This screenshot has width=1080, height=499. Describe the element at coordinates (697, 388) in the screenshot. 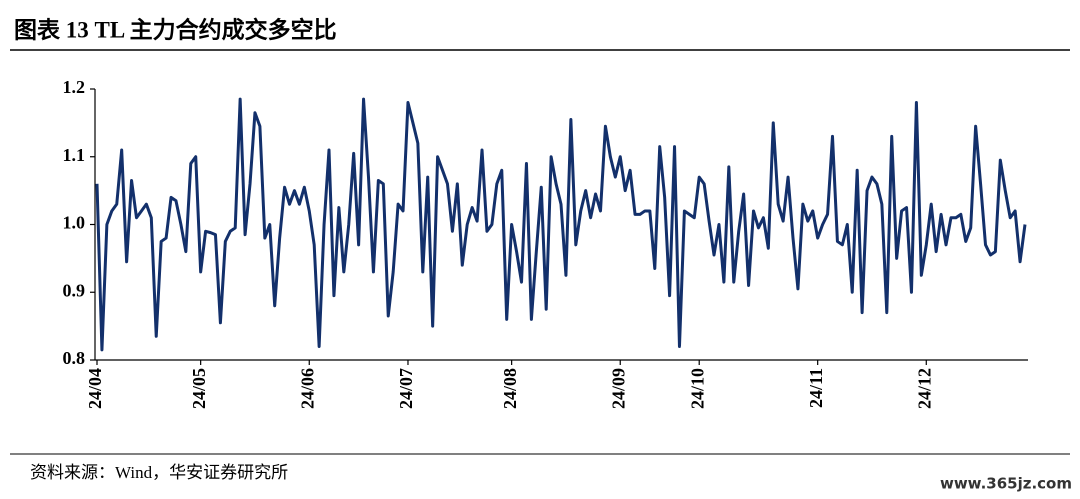

I see `x-tick-label: 24/10` at that location.